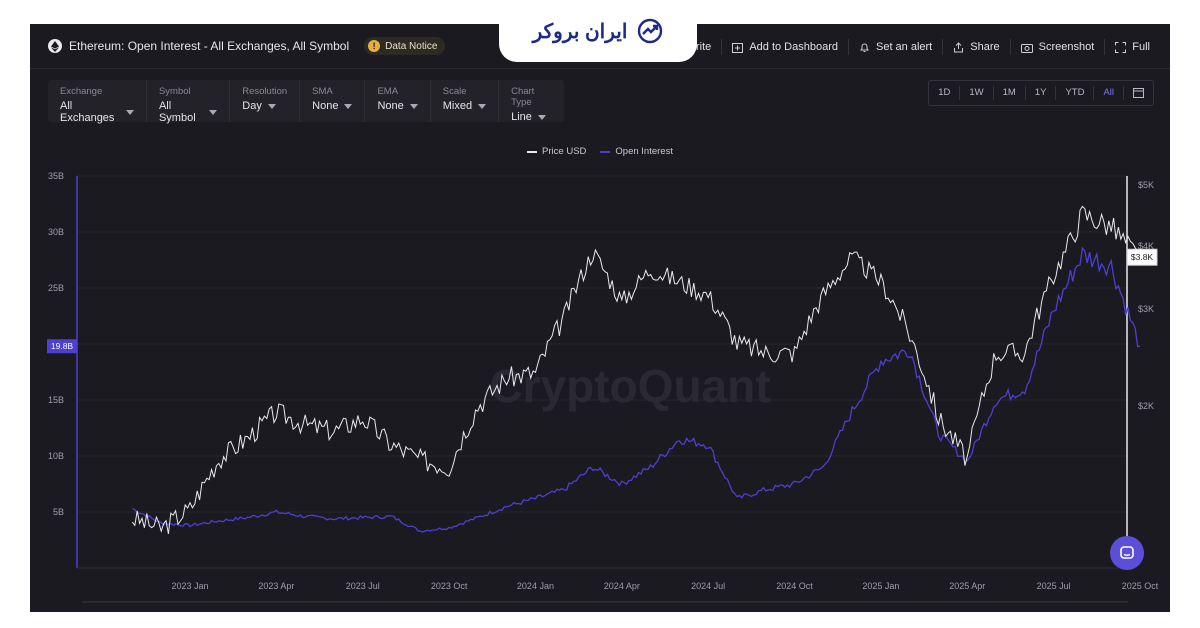  What do you see at coordinates (56, 288) in the screenshot?
I see `left-tick-label: 25B` at bounding box center [56, 288].